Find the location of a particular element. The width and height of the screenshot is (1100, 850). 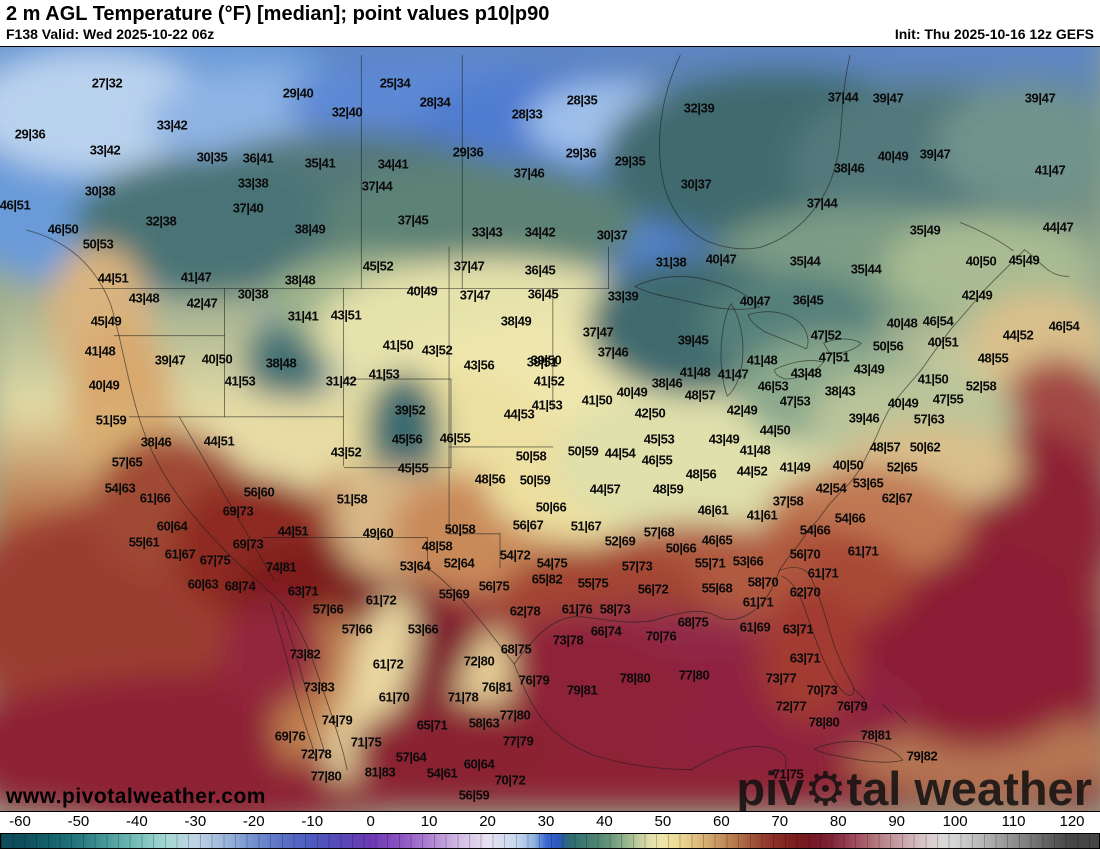

point-value: 32|40 is located at coordinates (347, 112).